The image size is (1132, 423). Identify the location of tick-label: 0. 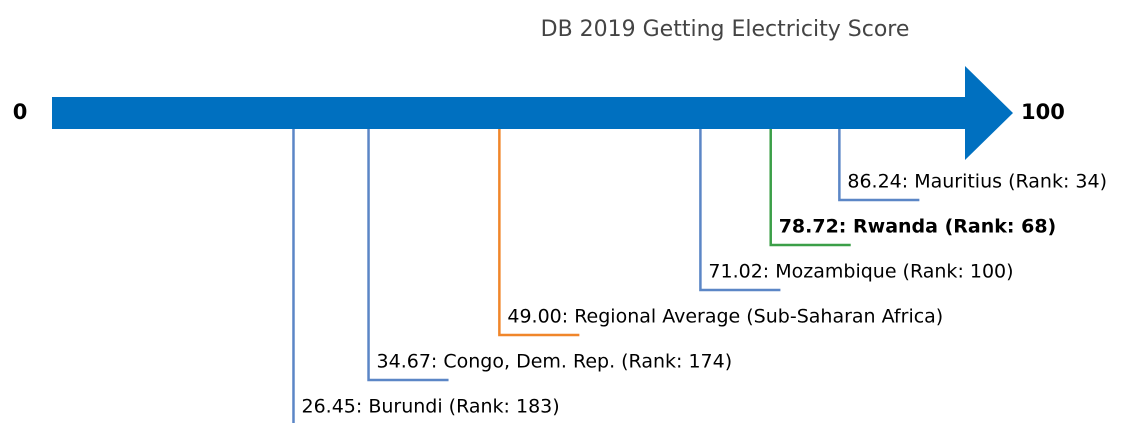
(20, 112).